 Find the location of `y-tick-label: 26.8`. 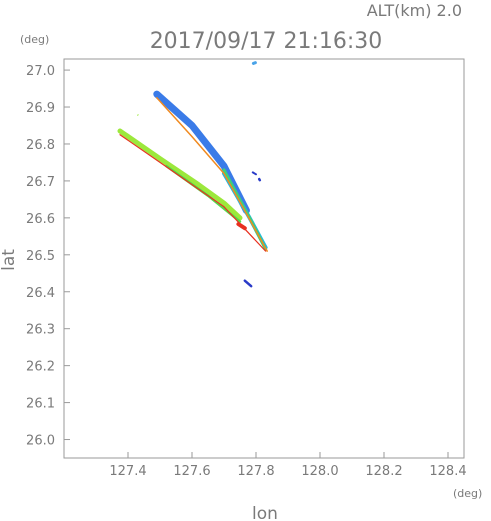

y-tick-label: 26.8 is located at coordinates (40, 145).